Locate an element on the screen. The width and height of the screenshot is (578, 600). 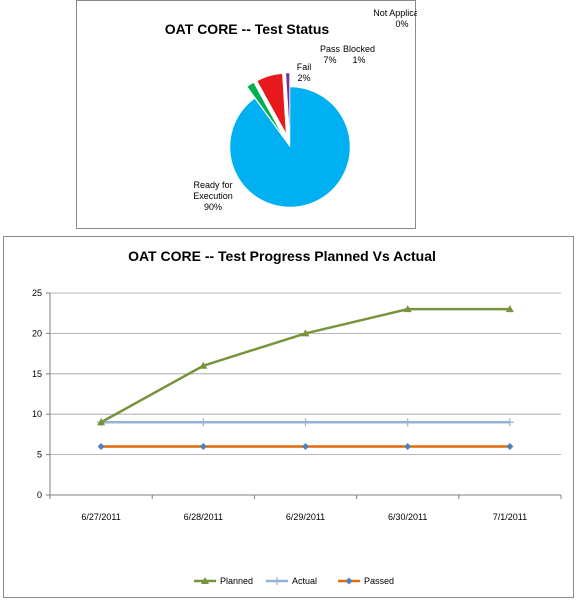
y-tick-label: 25 is located at coordinates (37, 293).